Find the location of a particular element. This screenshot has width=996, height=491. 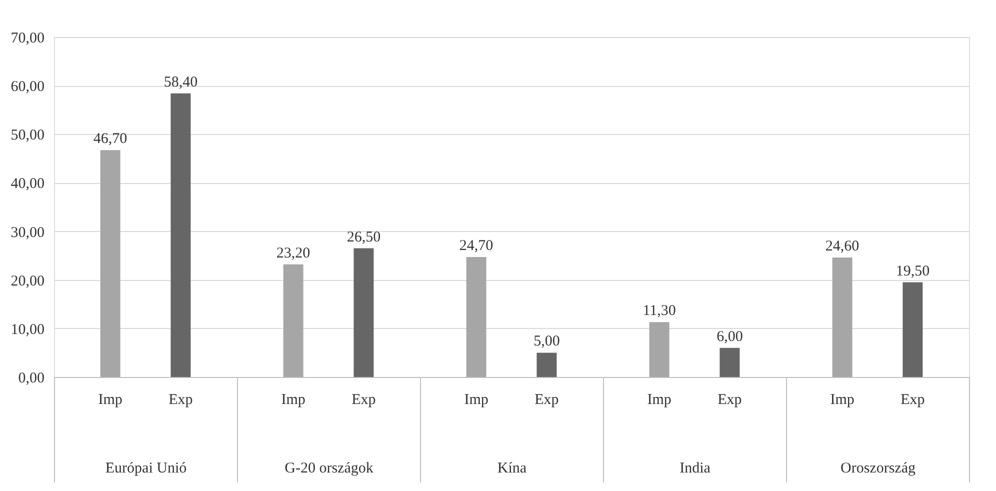

data-label: 19,50 is located at coordinates (913, 271).